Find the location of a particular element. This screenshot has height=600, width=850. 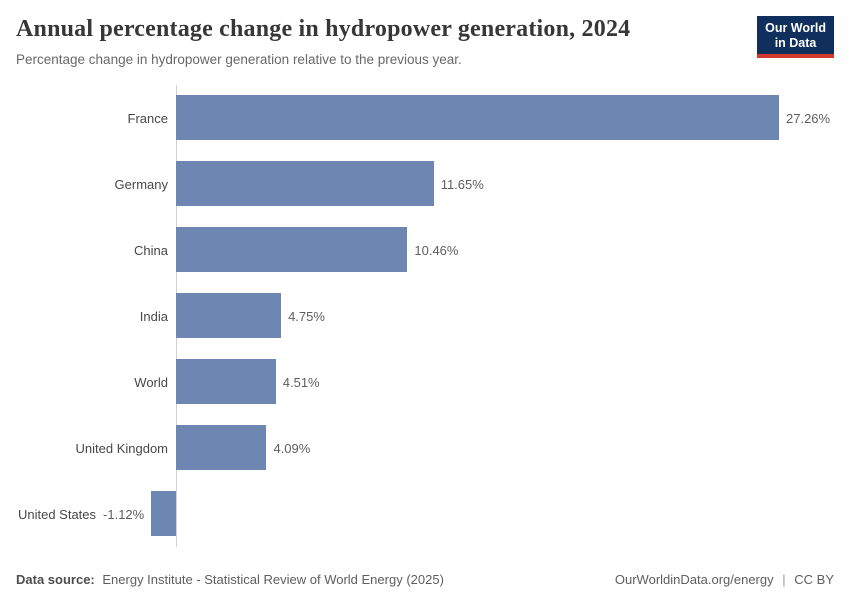

category-label: United States is located at coordinates (57, 514).